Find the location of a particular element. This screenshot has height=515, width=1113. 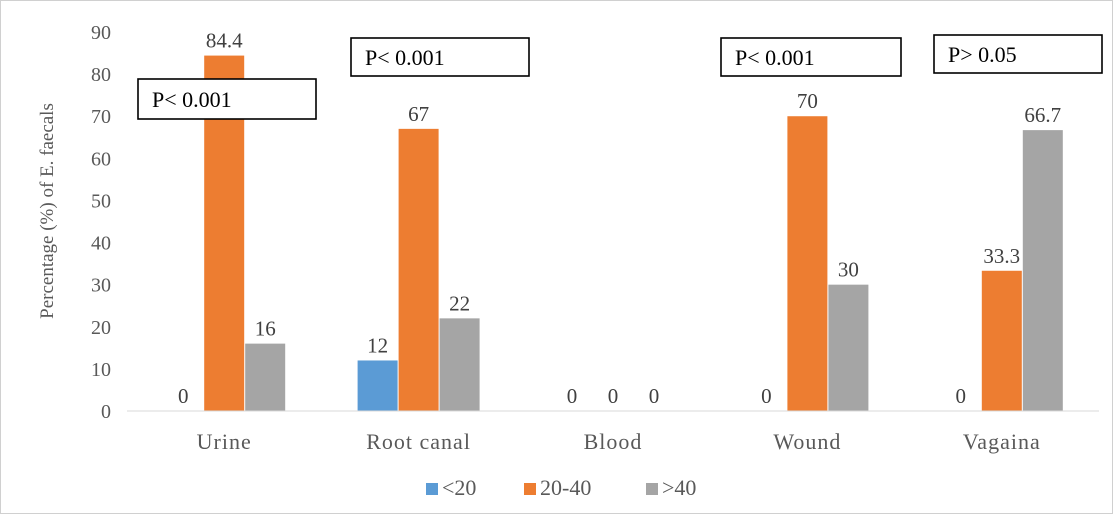

x-category-label: Root canal is located at coordinates (418, 441).